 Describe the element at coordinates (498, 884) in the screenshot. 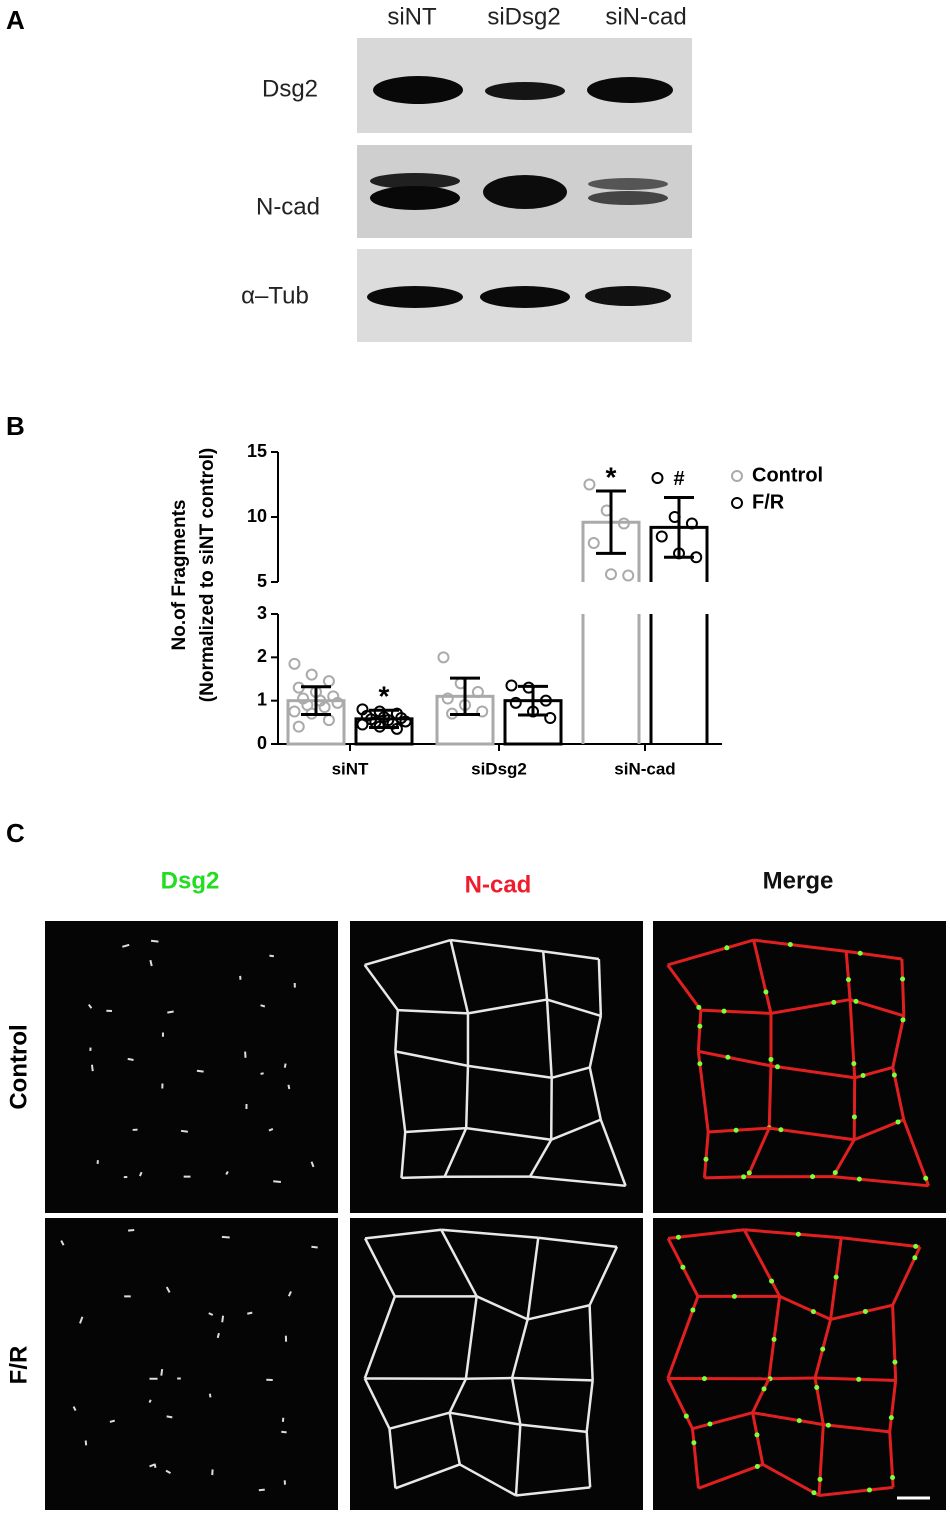

I see `column-title: N-cad` at that location.